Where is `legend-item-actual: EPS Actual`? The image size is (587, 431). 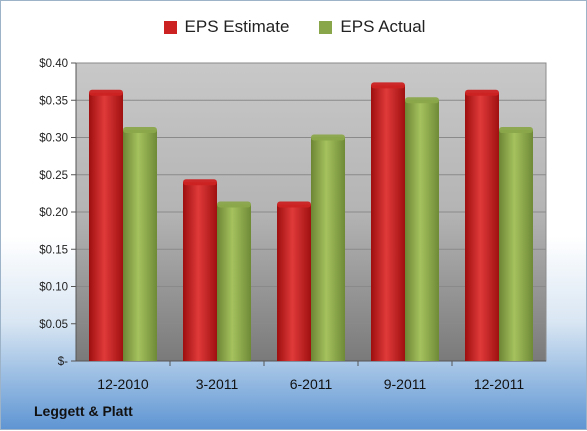
legend-item-actual: EPS Actual is located at coordinates (372, 27).